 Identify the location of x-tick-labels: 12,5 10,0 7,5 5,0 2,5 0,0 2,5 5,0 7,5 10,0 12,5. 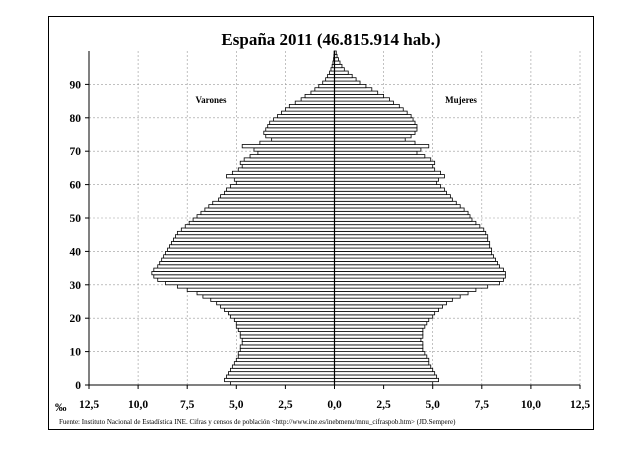
(334, 405).